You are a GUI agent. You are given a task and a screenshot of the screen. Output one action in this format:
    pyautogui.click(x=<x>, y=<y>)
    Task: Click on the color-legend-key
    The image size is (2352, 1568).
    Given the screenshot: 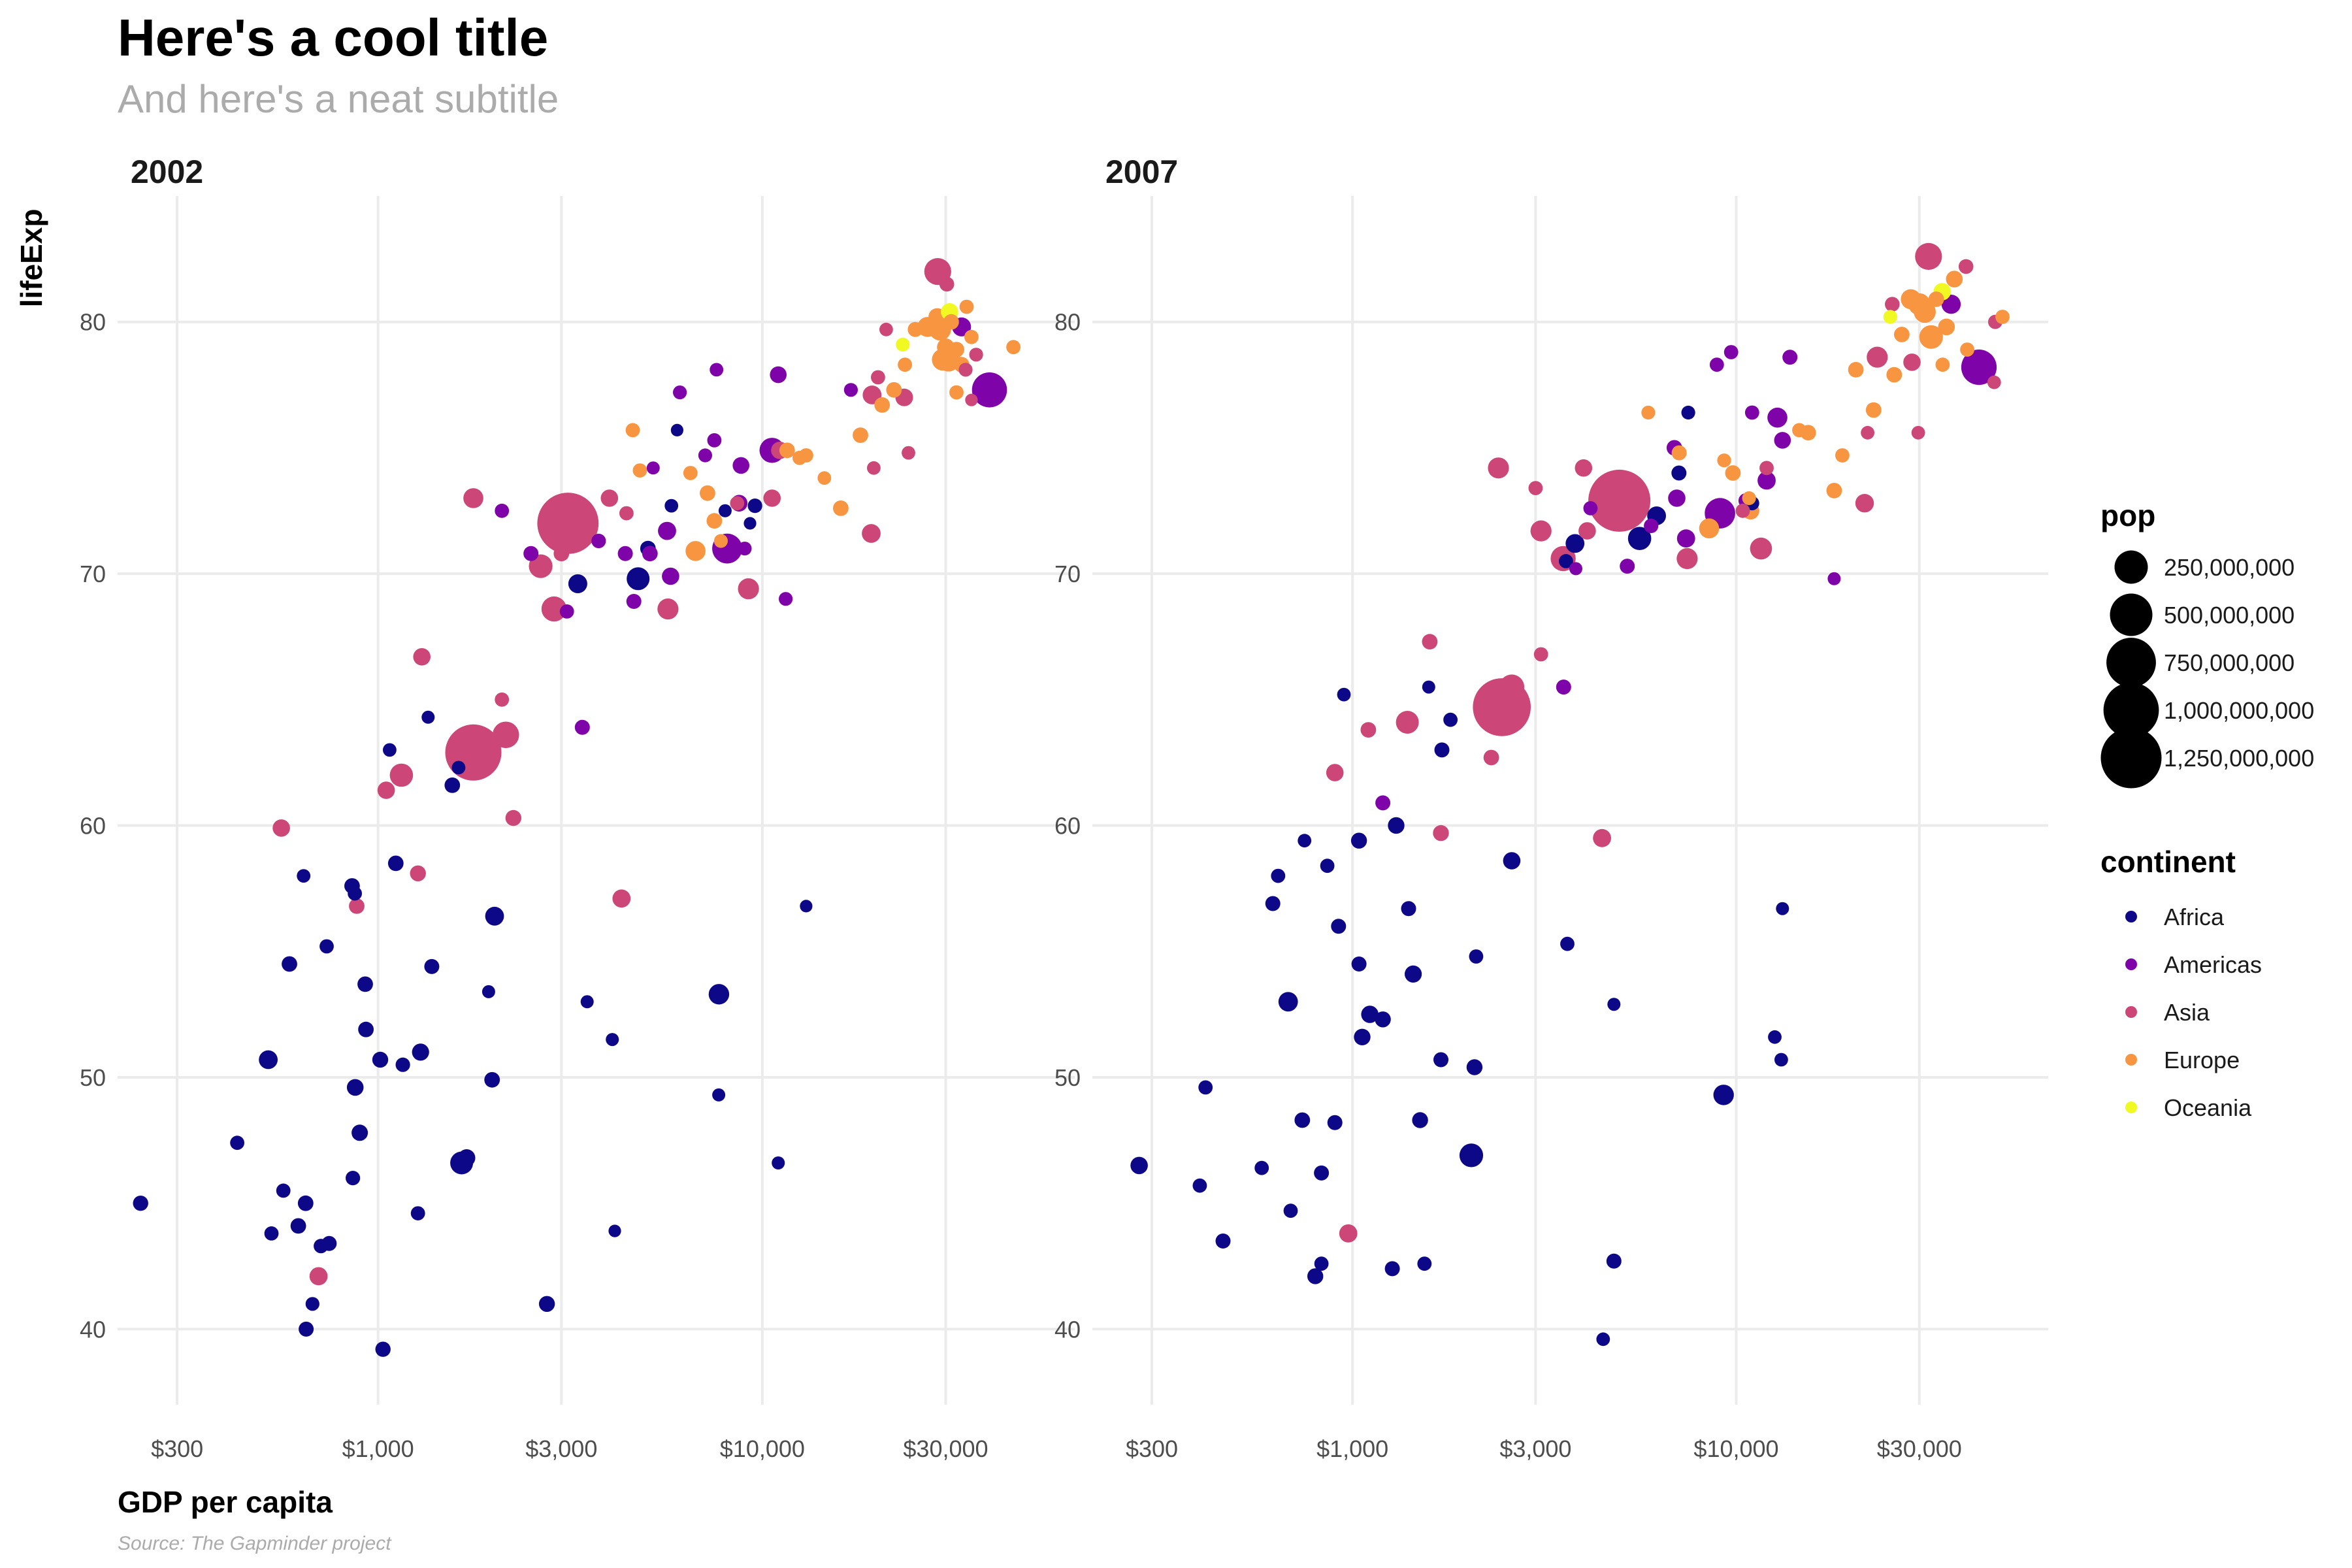 What is the action you would take?
    pyautogui.click(x=2131, y=1012)
    